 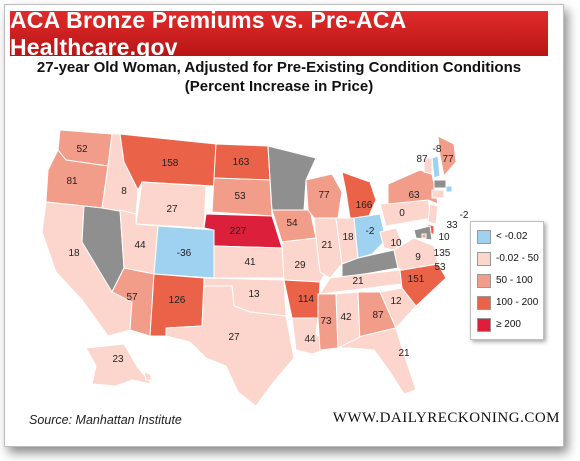 What do you see at coordinates (433, 214) in the screenshot?
I see `state-nj` at bounding box center [433, 214].